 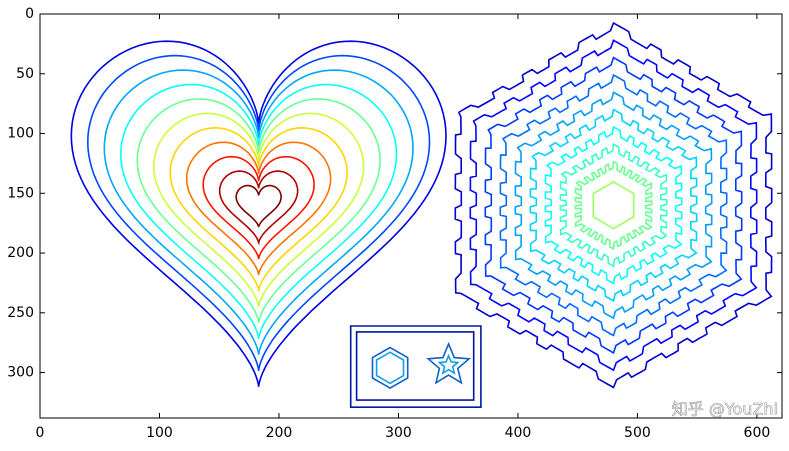 I want to click on y-tick-label: 150, so click(x=20, y=193).